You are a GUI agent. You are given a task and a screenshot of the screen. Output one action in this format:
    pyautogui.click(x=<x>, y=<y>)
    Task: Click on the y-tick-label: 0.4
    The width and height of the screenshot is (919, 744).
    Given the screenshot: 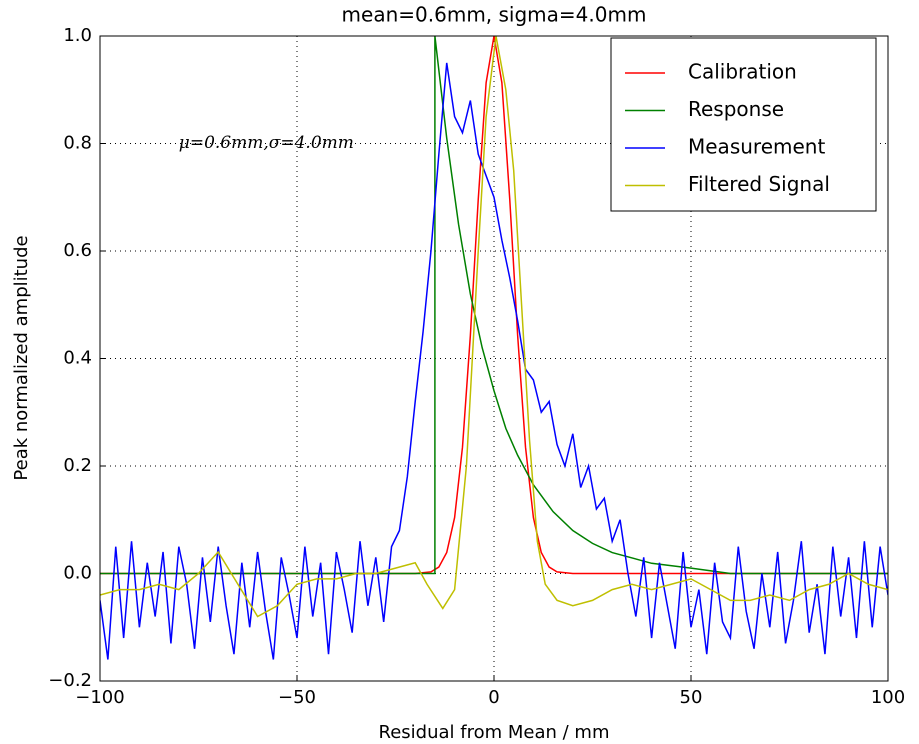 What is the action you would take?
    pyautogui.click(x=77, y=358)
    